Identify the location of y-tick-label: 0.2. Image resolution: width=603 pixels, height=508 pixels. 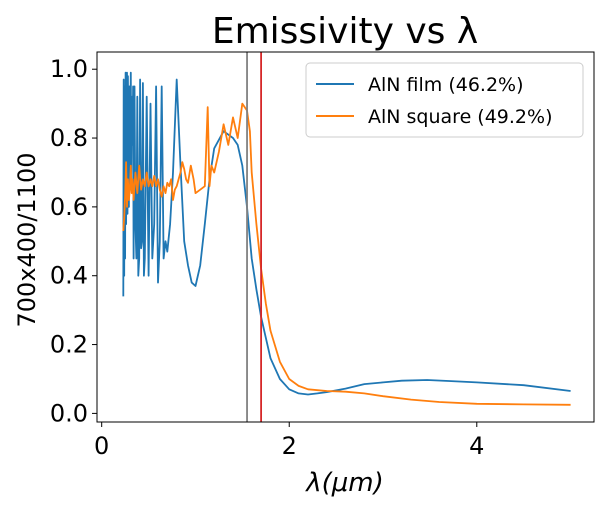
(69, 345).